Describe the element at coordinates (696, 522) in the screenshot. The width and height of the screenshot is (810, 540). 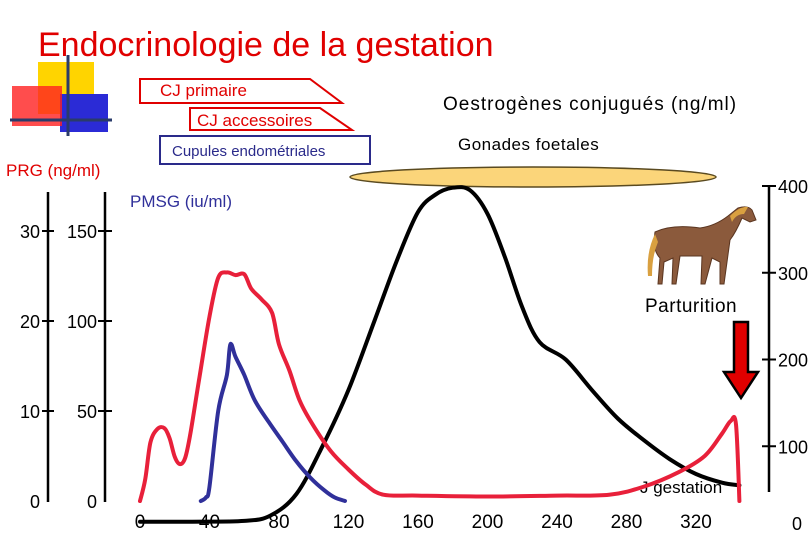
I see `x-tick-label: 320` at that location.